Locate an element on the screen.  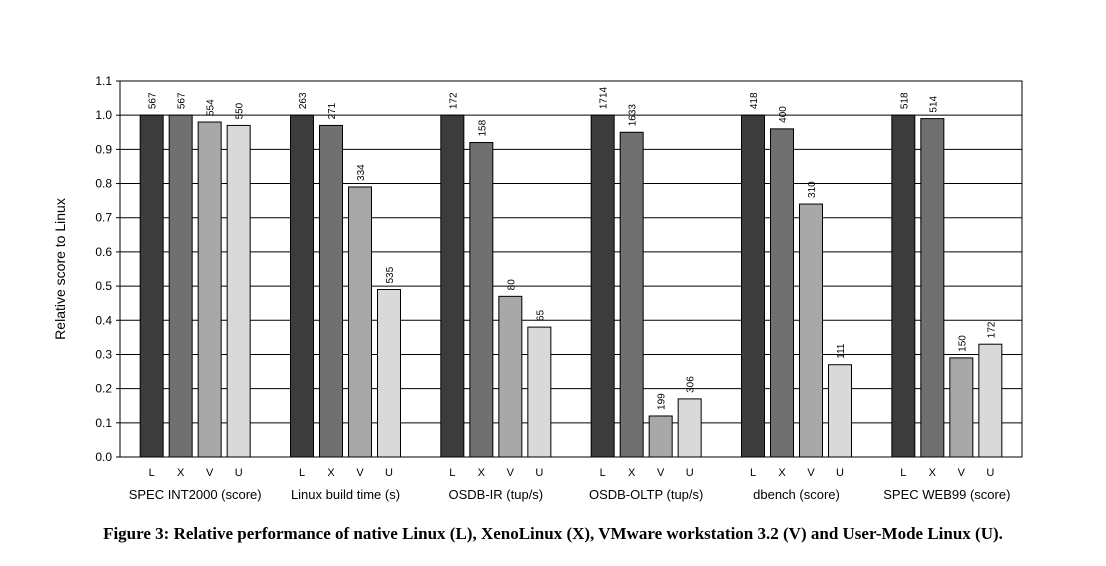
category-label: SPEC INT2000 (score) is located at coordinates (195, 494).